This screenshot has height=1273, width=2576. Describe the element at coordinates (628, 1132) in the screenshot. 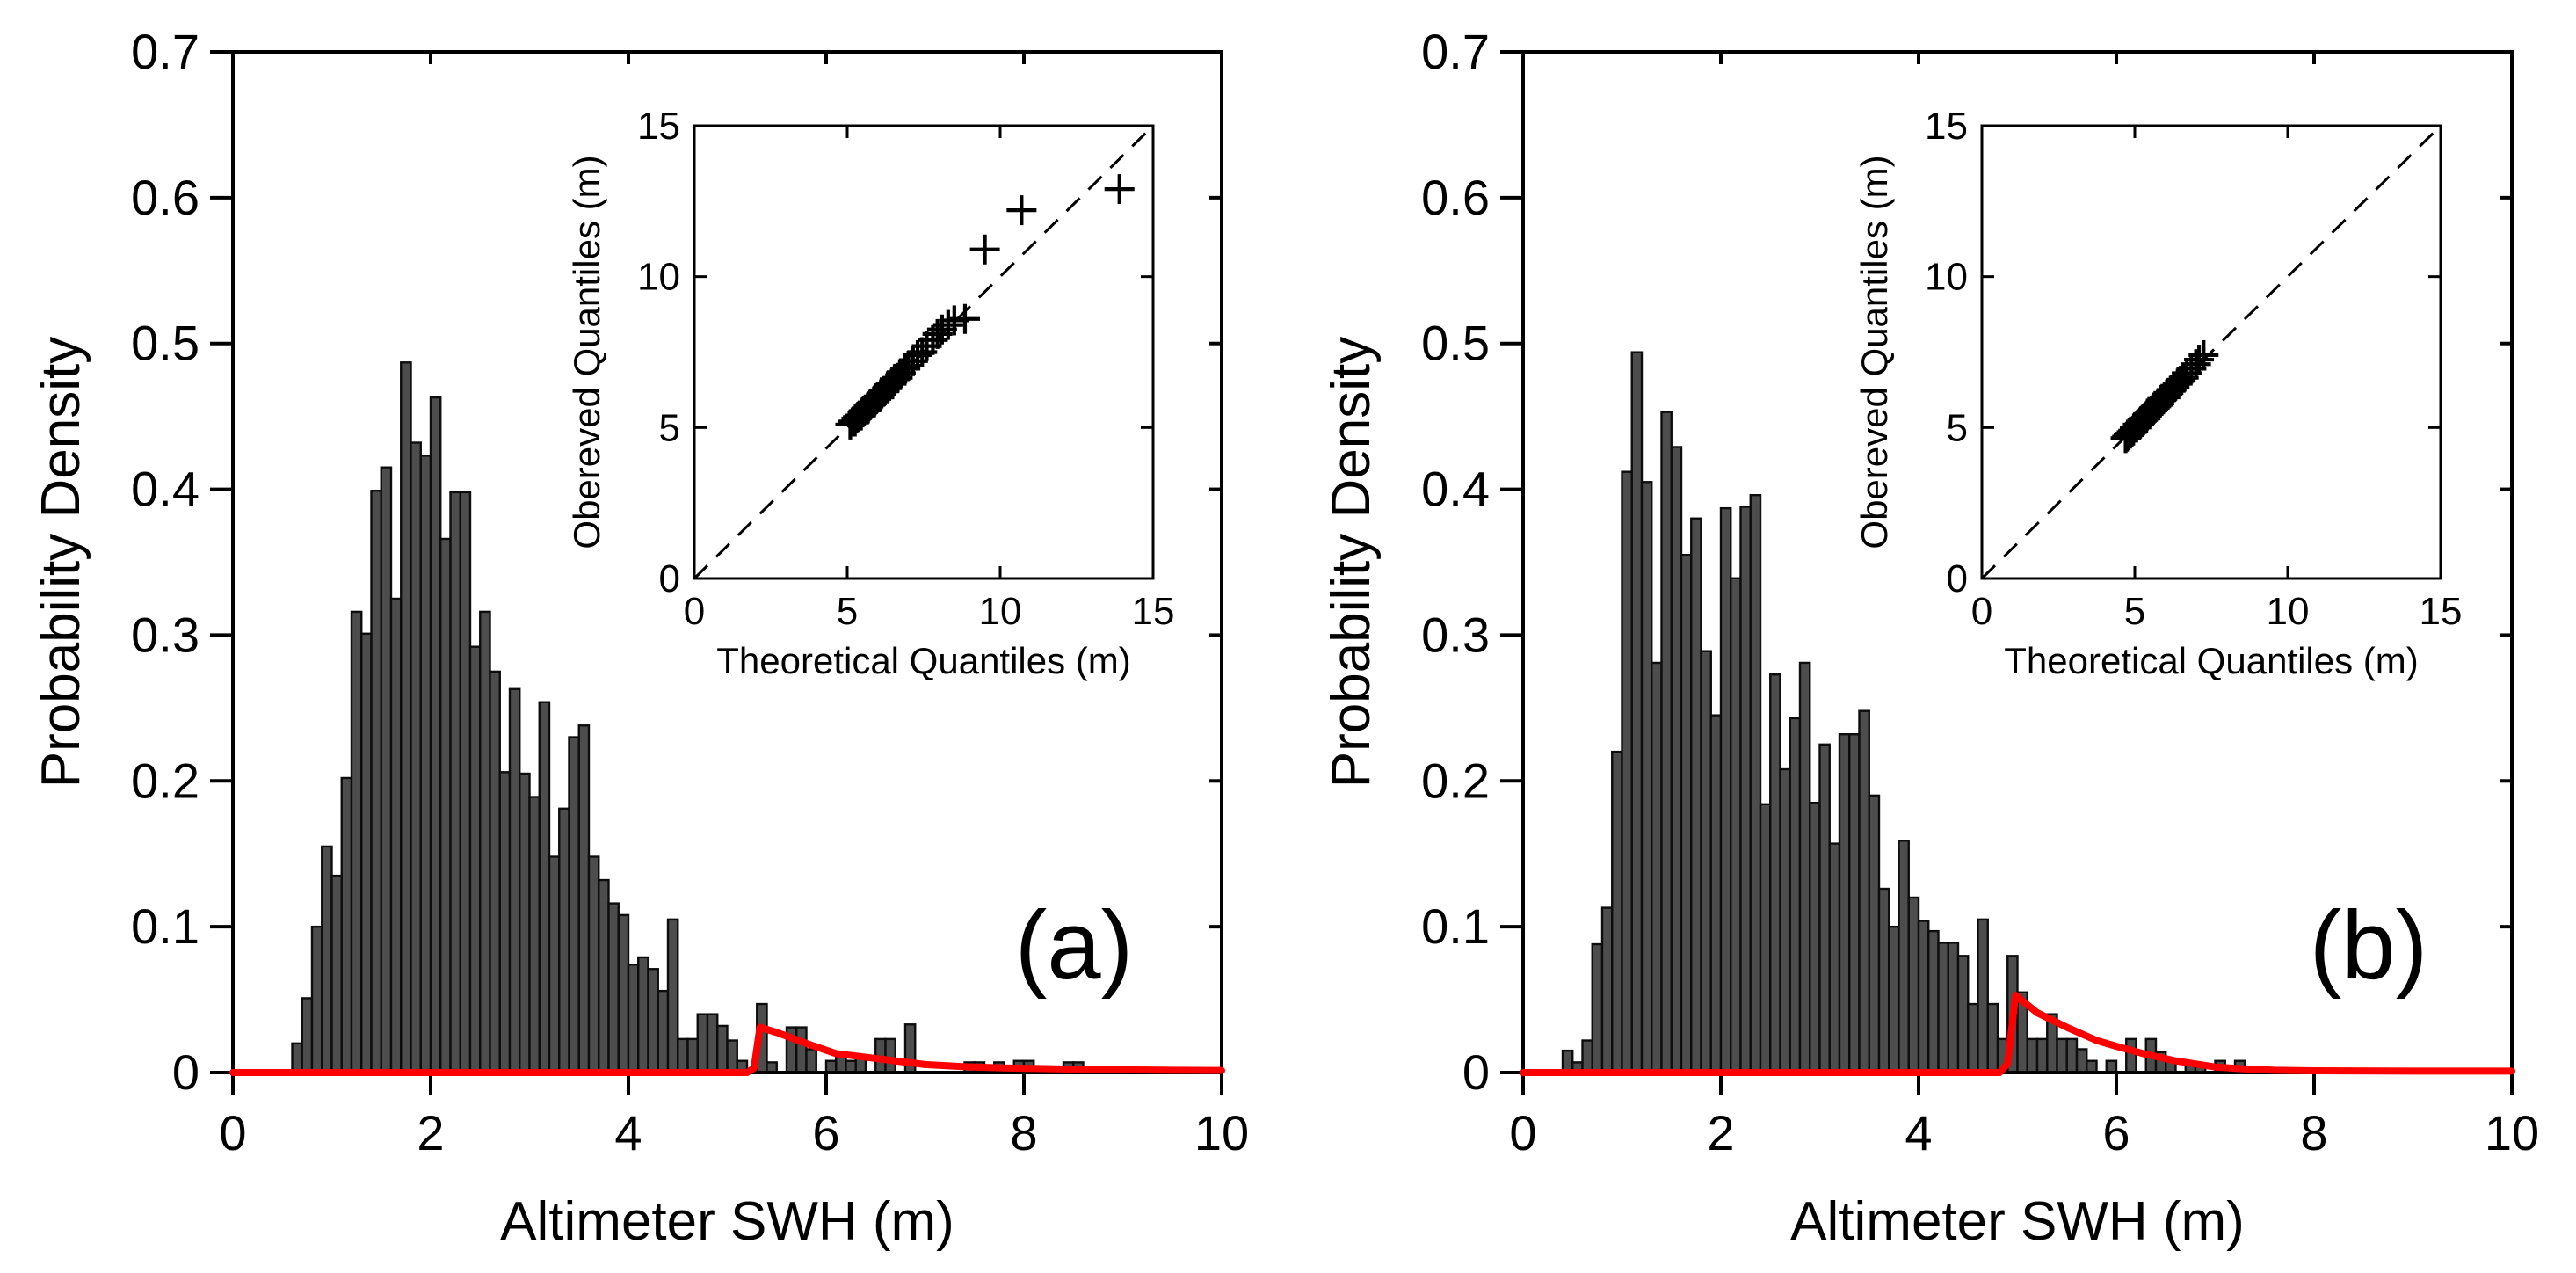

I see `x-tick-label: 4` at that location.